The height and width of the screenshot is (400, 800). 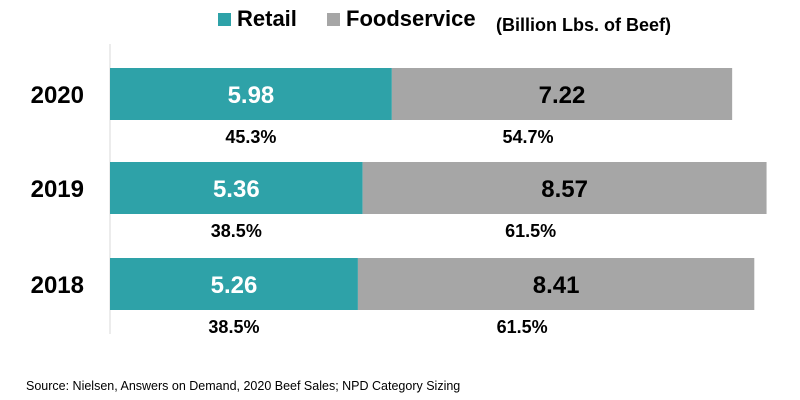 What do you see at coordinates (267, 18) in the screenshot?
I see `legend-label-retail: Retail` at bounding box center [267, 18].